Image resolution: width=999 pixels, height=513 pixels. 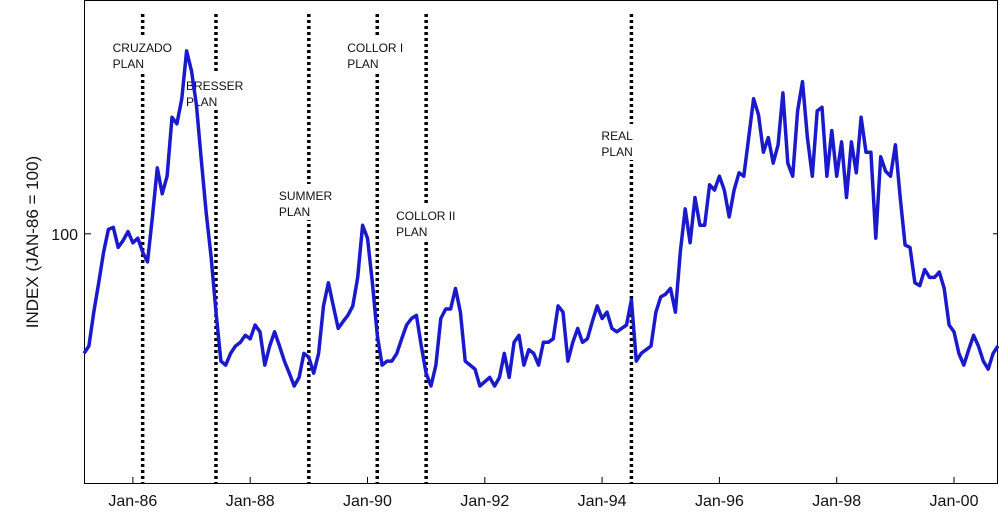 What do you see at coordinates (602, 501) in the screenshot?
I see `x-tick-label: Jan-94` at bounding box center [602, 501].